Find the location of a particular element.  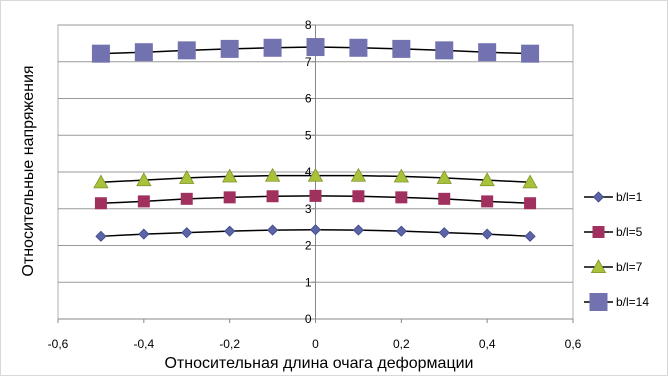

legend: b/l=1 b/l=5 b/l=7 b/l=14 is located at coordinates (616, 250).